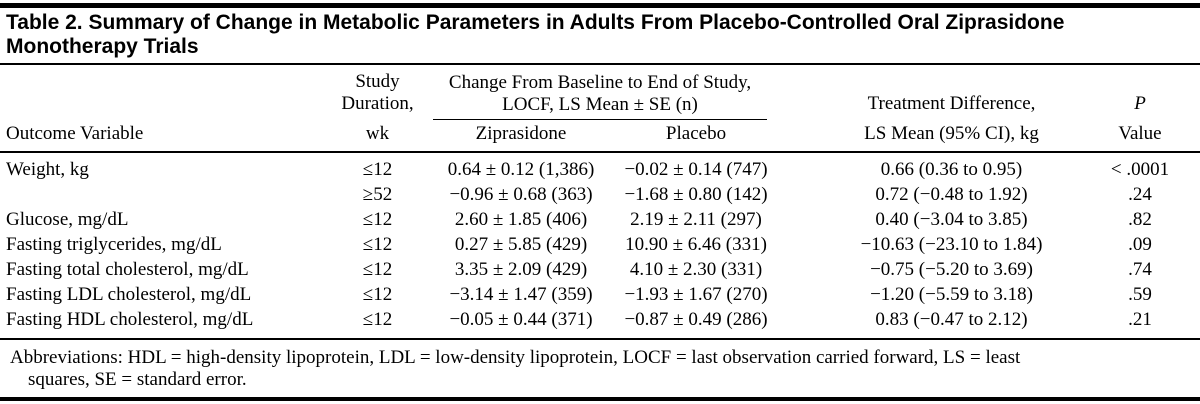 This screenshot has width=1200, height=404. I want to click on cell-ziprasidone: −3.14 ± 1.47 (359), so click(521, 294).